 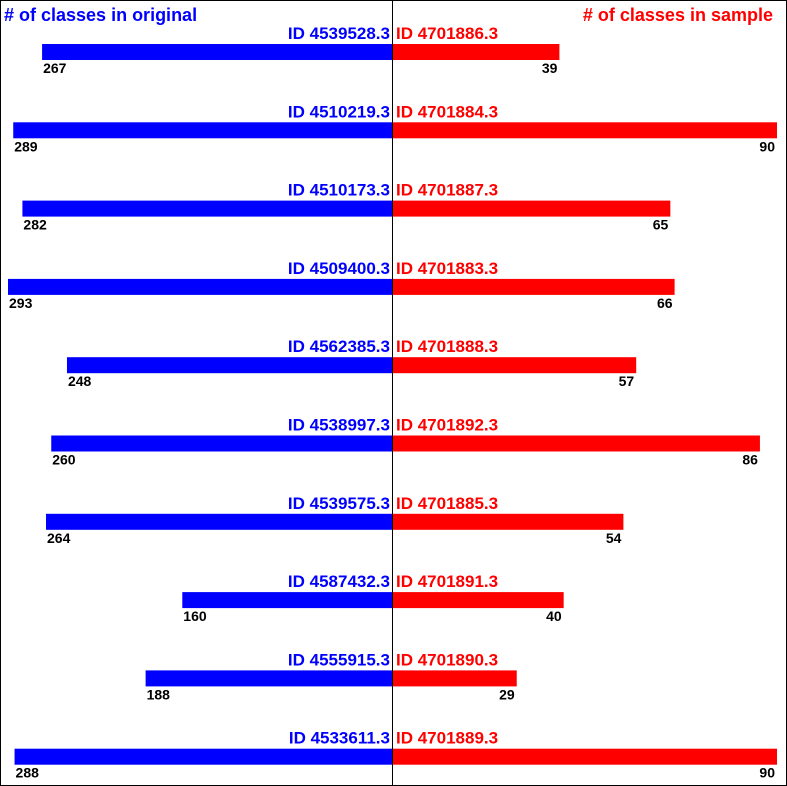 What do you see at coordinates (447, 425) in the screenshot?
I see `right-id-label: ID 4701892.3` at bounding box center [447, 425].